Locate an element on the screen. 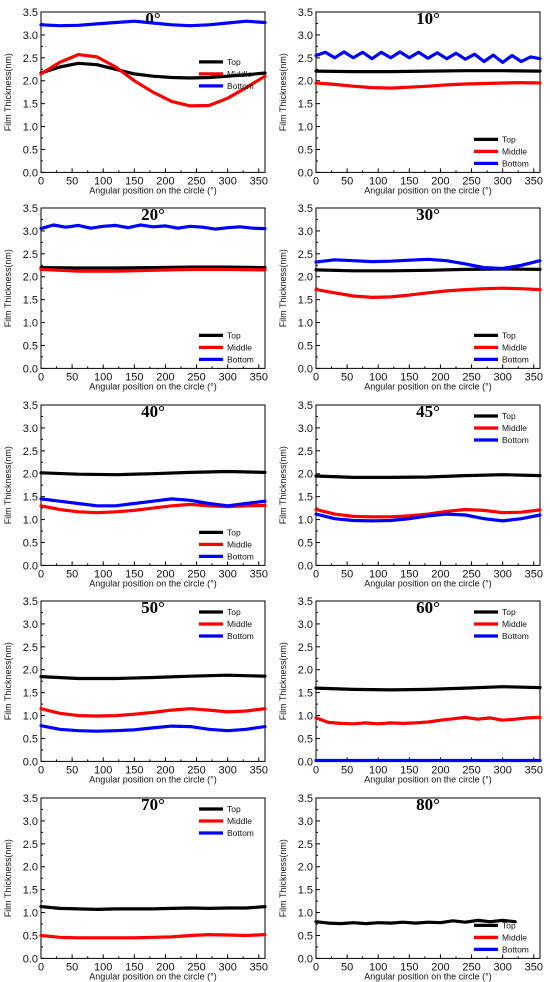 This screenshot has height=982, width=550. panel-title: 50° is located at coordinates (153, 607).